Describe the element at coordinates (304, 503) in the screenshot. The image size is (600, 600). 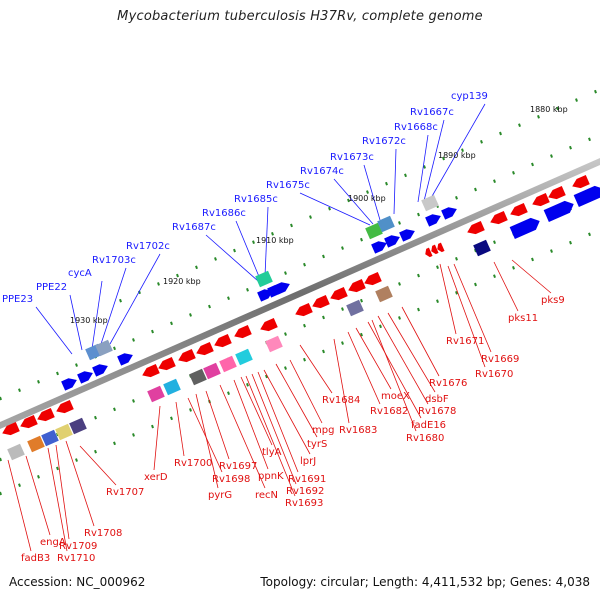
I see `reverse-gene-label: Rv1693` at that location.